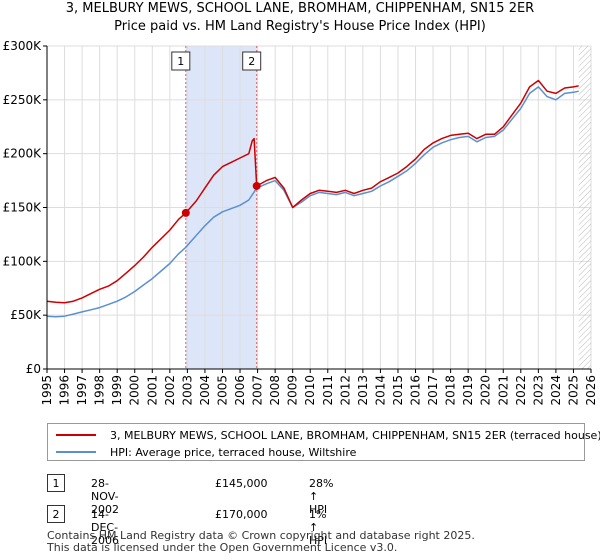 The width and height of the screenshot is (600, 560). Describe the element at coordinates (398, 390) in the screenshot. I see `x-tick-label: 2015` at that location.